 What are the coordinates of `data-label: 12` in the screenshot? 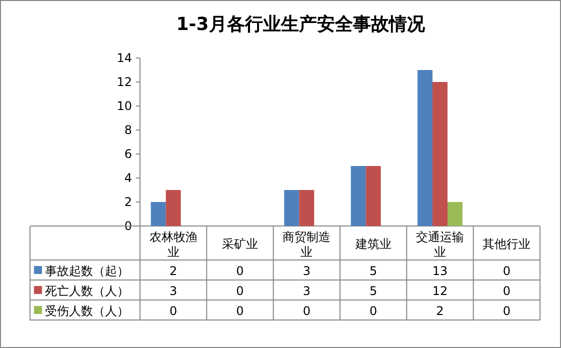 It's located at (440, 291).